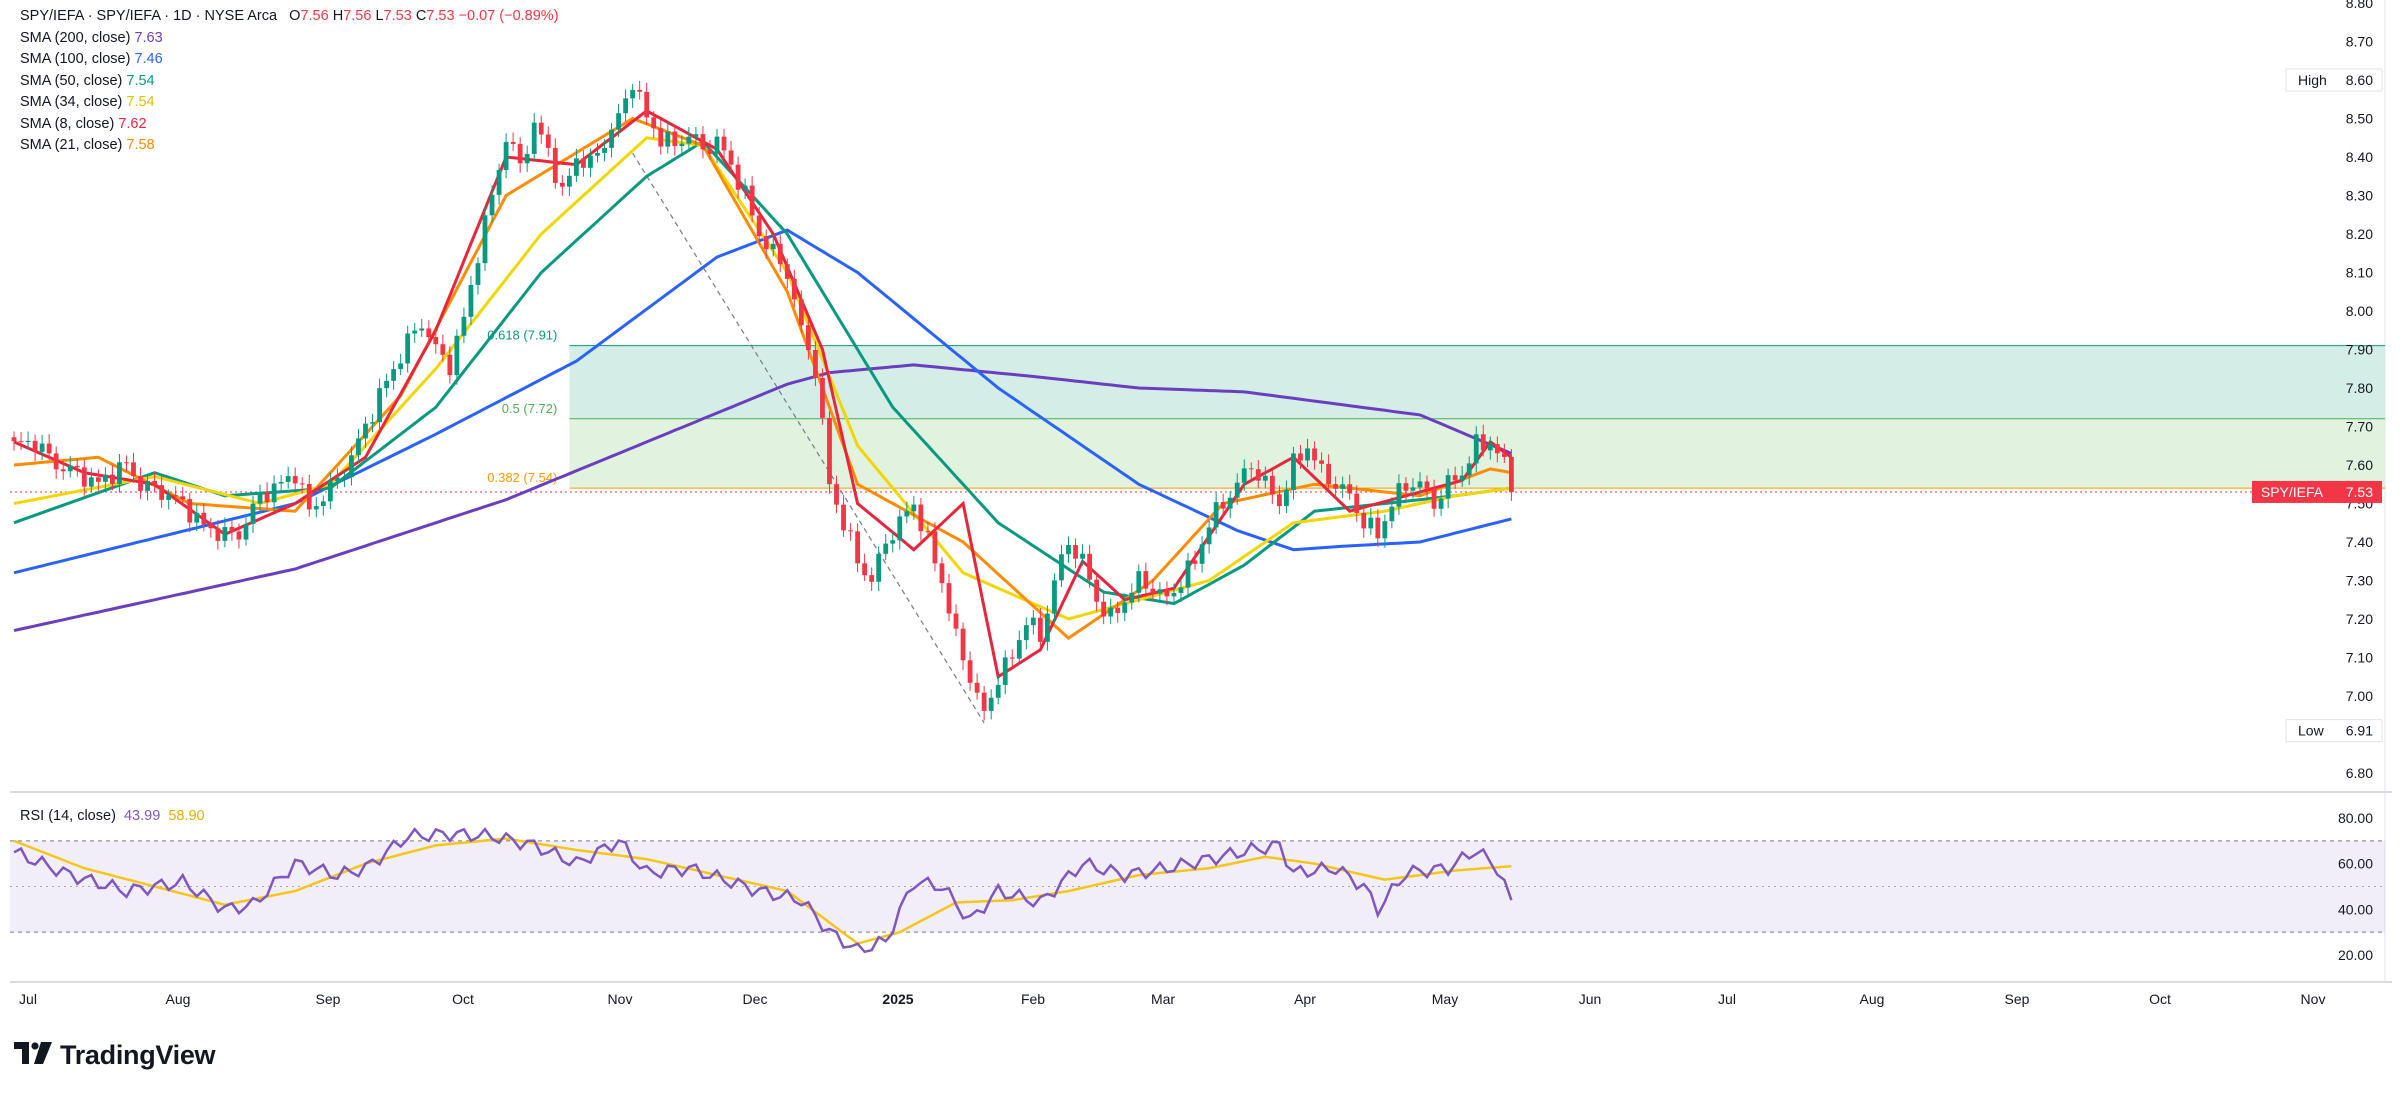 Image resolution: width=2400 pixels, height=1093 pixels. Describe the element at coordinates (314, 16) in the screenshot. I see `open-value: 7.56` at that location.